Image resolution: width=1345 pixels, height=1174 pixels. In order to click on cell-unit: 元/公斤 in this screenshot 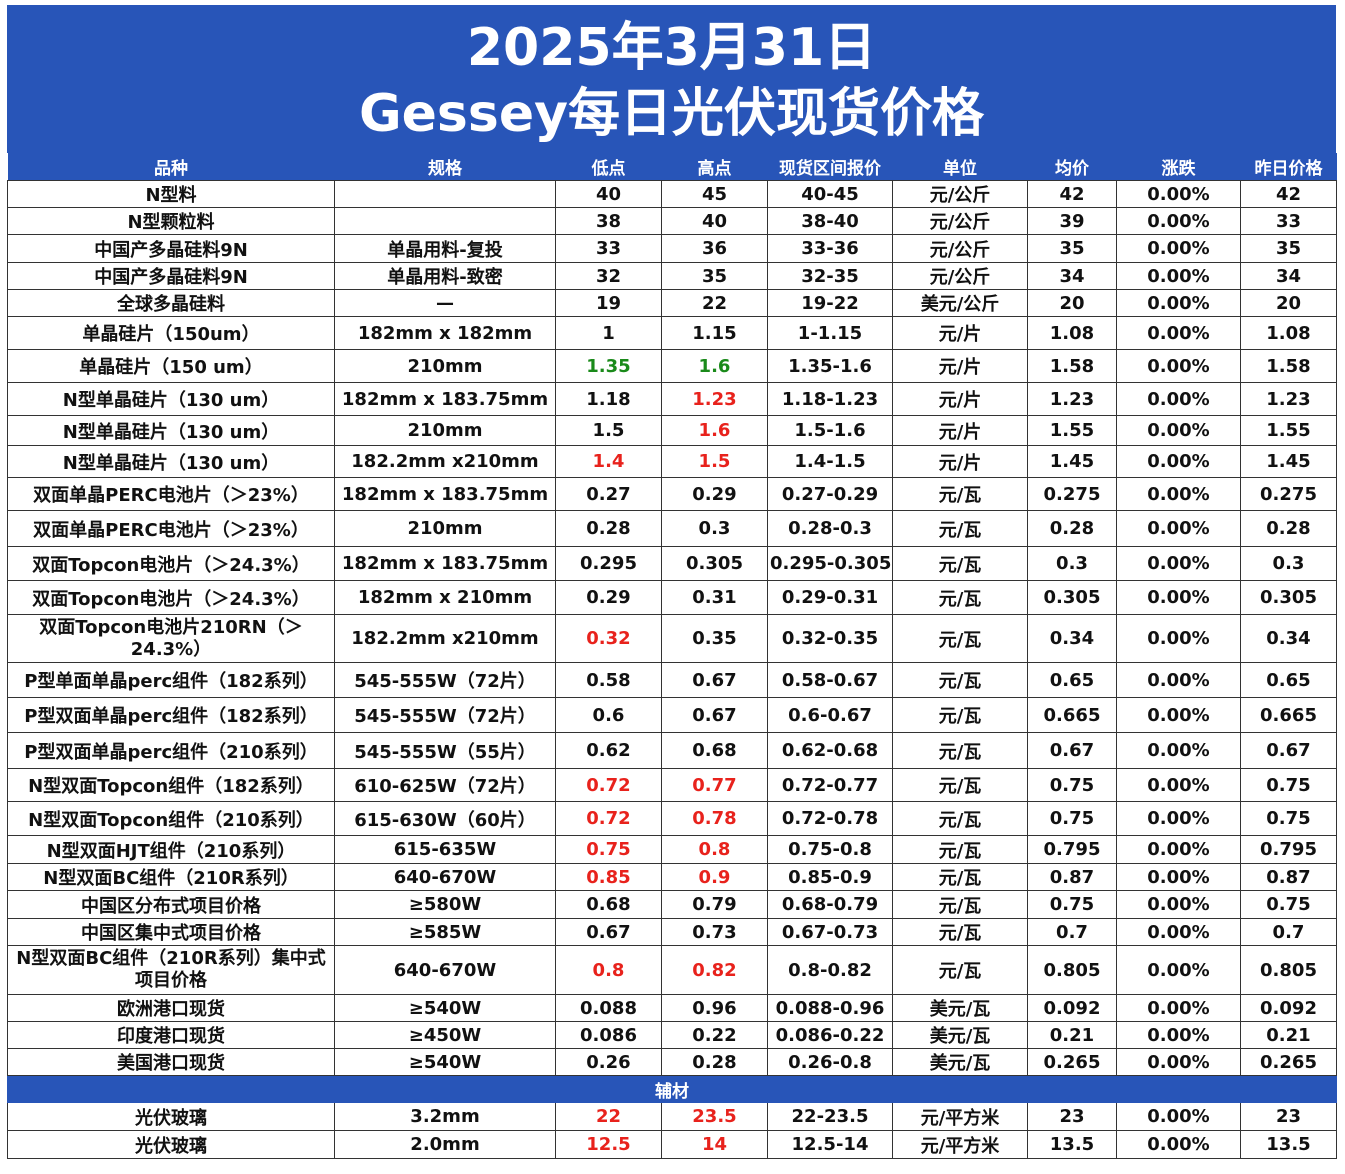, I will do `click(960, 221)`.